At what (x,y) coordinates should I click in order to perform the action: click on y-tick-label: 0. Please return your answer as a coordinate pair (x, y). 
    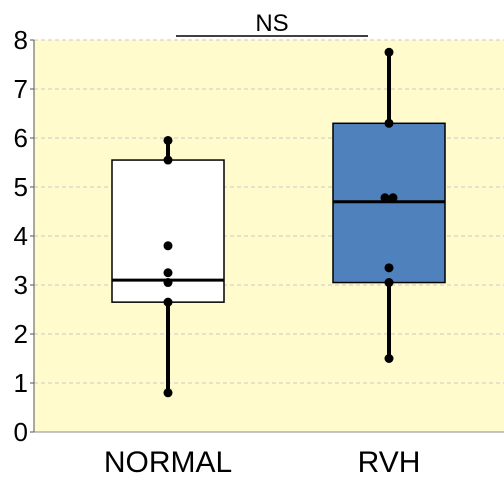
    Looking at the image, I should click on (21, 432).